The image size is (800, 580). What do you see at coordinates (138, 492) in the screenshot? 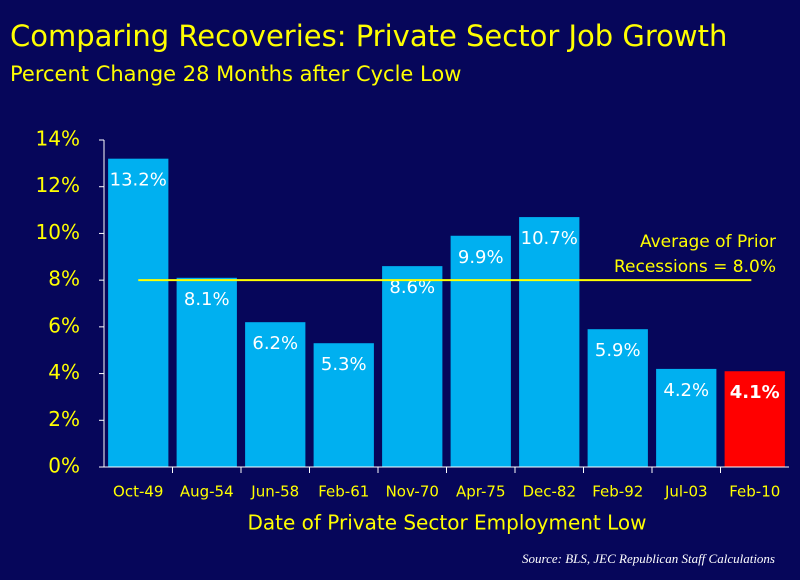
I see `x-tick-label: Oct-49` at bounding box center [138, 492].